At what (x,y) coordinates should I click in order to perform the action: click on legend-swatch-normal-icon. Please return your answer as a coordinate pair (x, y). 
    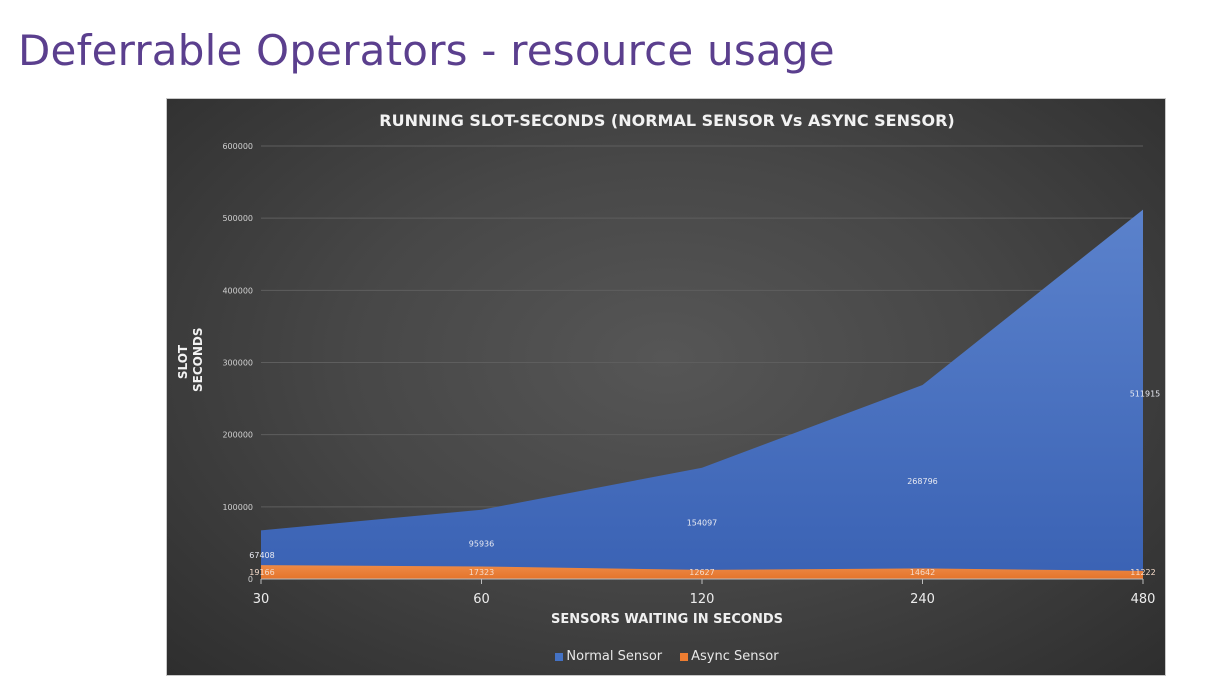
    Looking at the image, I should click on (559, 656).